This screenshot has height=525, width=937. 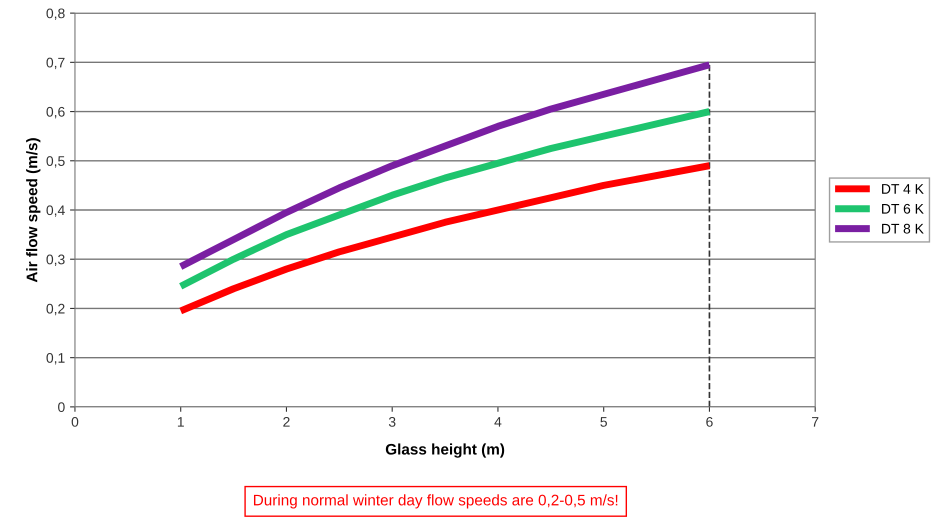 I want to click on x-tick-label: 7, so click(x=815, y=422).